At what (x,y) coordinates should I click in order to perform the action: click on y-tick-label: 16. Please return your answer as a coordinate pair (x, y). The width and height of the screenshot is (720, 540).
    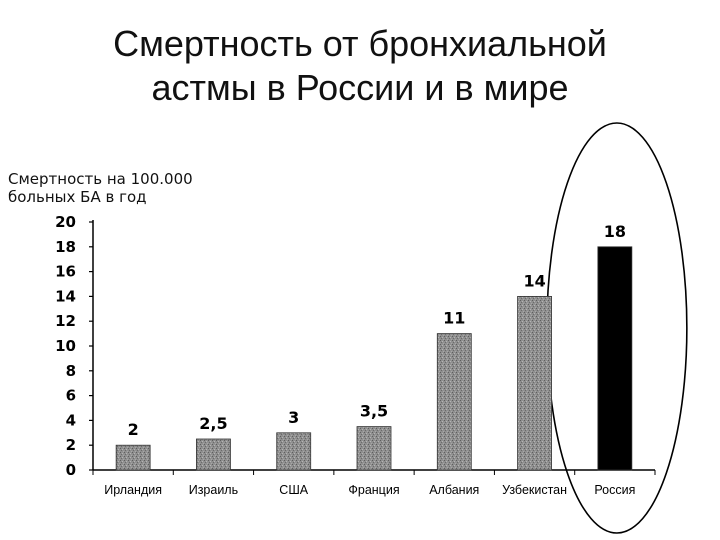
    Looking at the image, I should click on (65, 272).